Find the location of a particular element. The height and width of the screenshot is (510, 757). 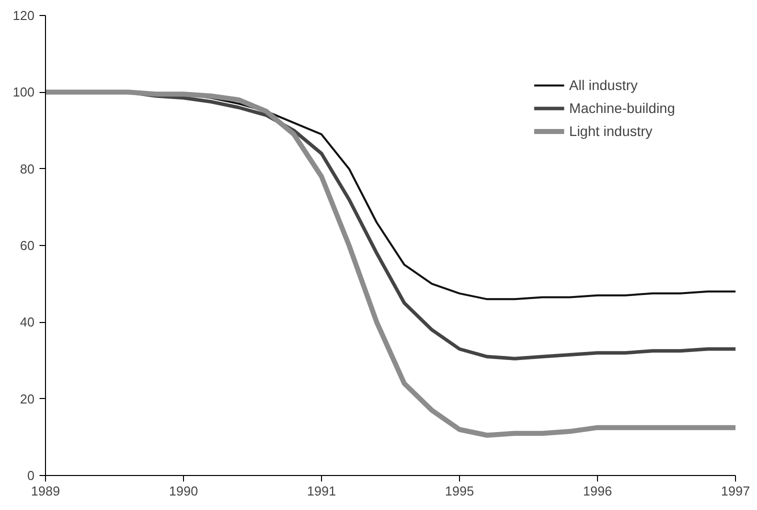

x-tick-label: 1995 is located at coordinates (459, 491).